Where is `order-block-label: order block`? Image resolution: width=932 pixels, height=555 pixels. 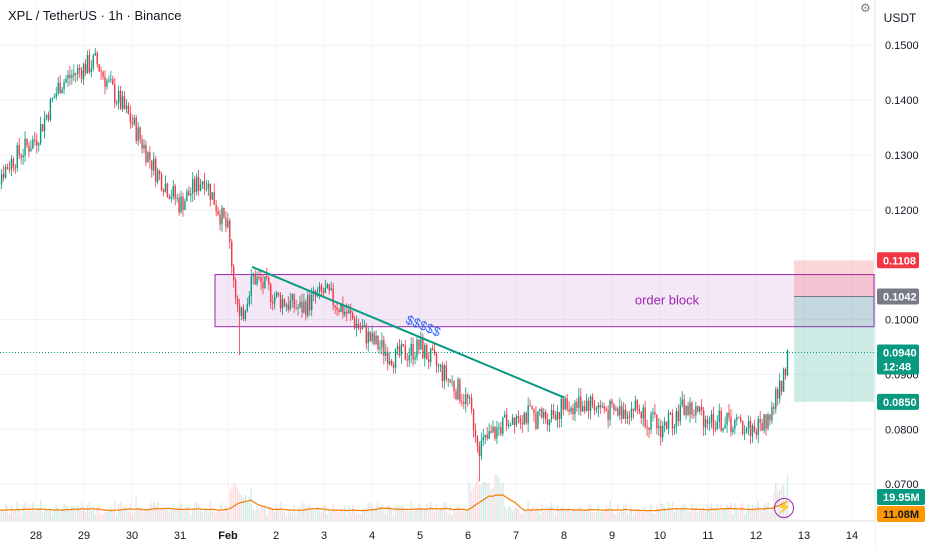
order-block-label: order block is located at coordinates (667, 300).